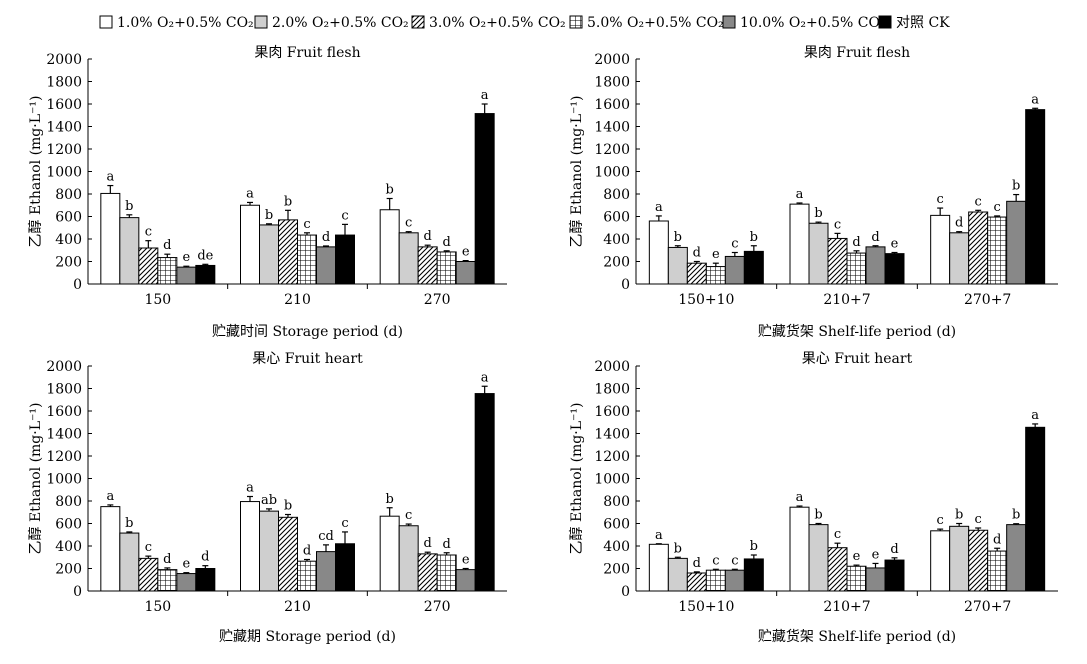  Describe the element at coordinates (646, 23) in the screenshot. I see `legend-item: 5.0% O₂+0.5% CO₂` at that location.